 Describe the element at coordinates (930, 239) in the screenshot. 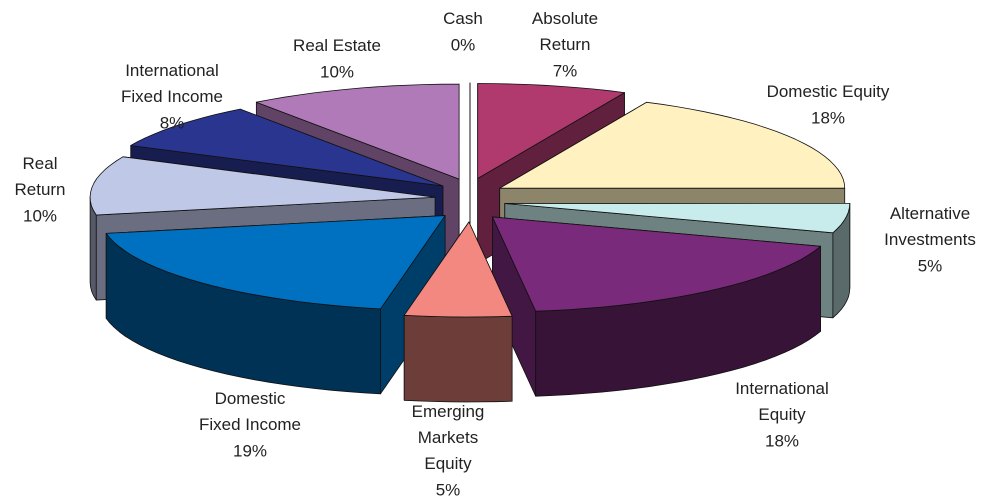

I see `label-line: Investments` at that location.